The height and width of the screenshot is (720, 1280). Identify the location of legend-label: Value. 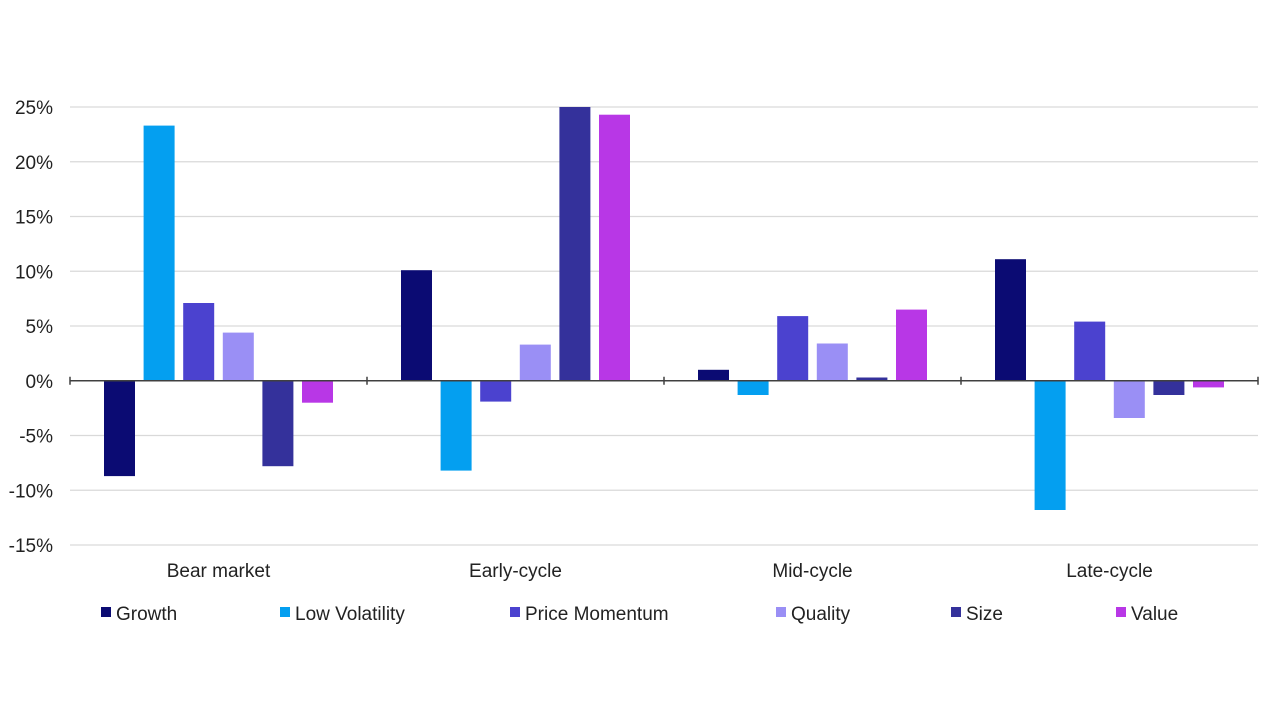
(1154, 614).